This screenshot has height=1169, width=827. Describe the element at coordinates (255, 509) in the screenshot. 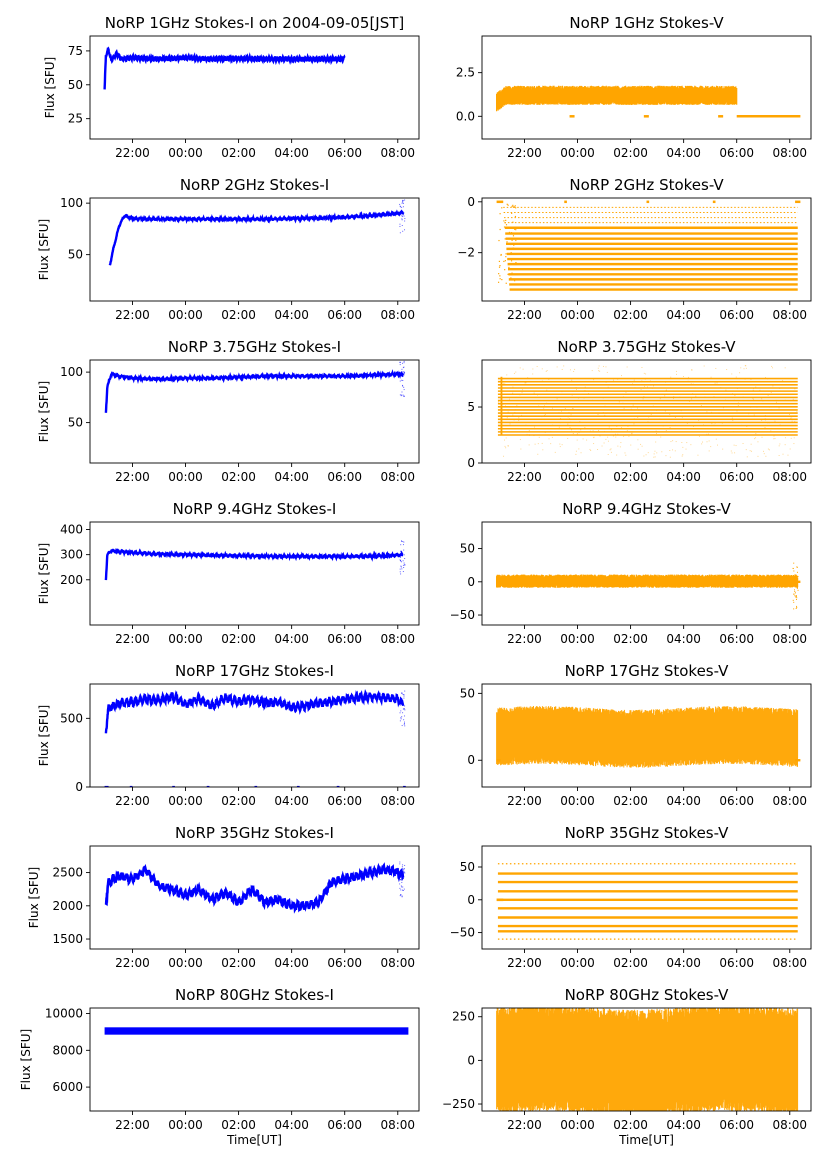

I see `chart-title: NoRP 9.4GHz Stokes-I` at that location.